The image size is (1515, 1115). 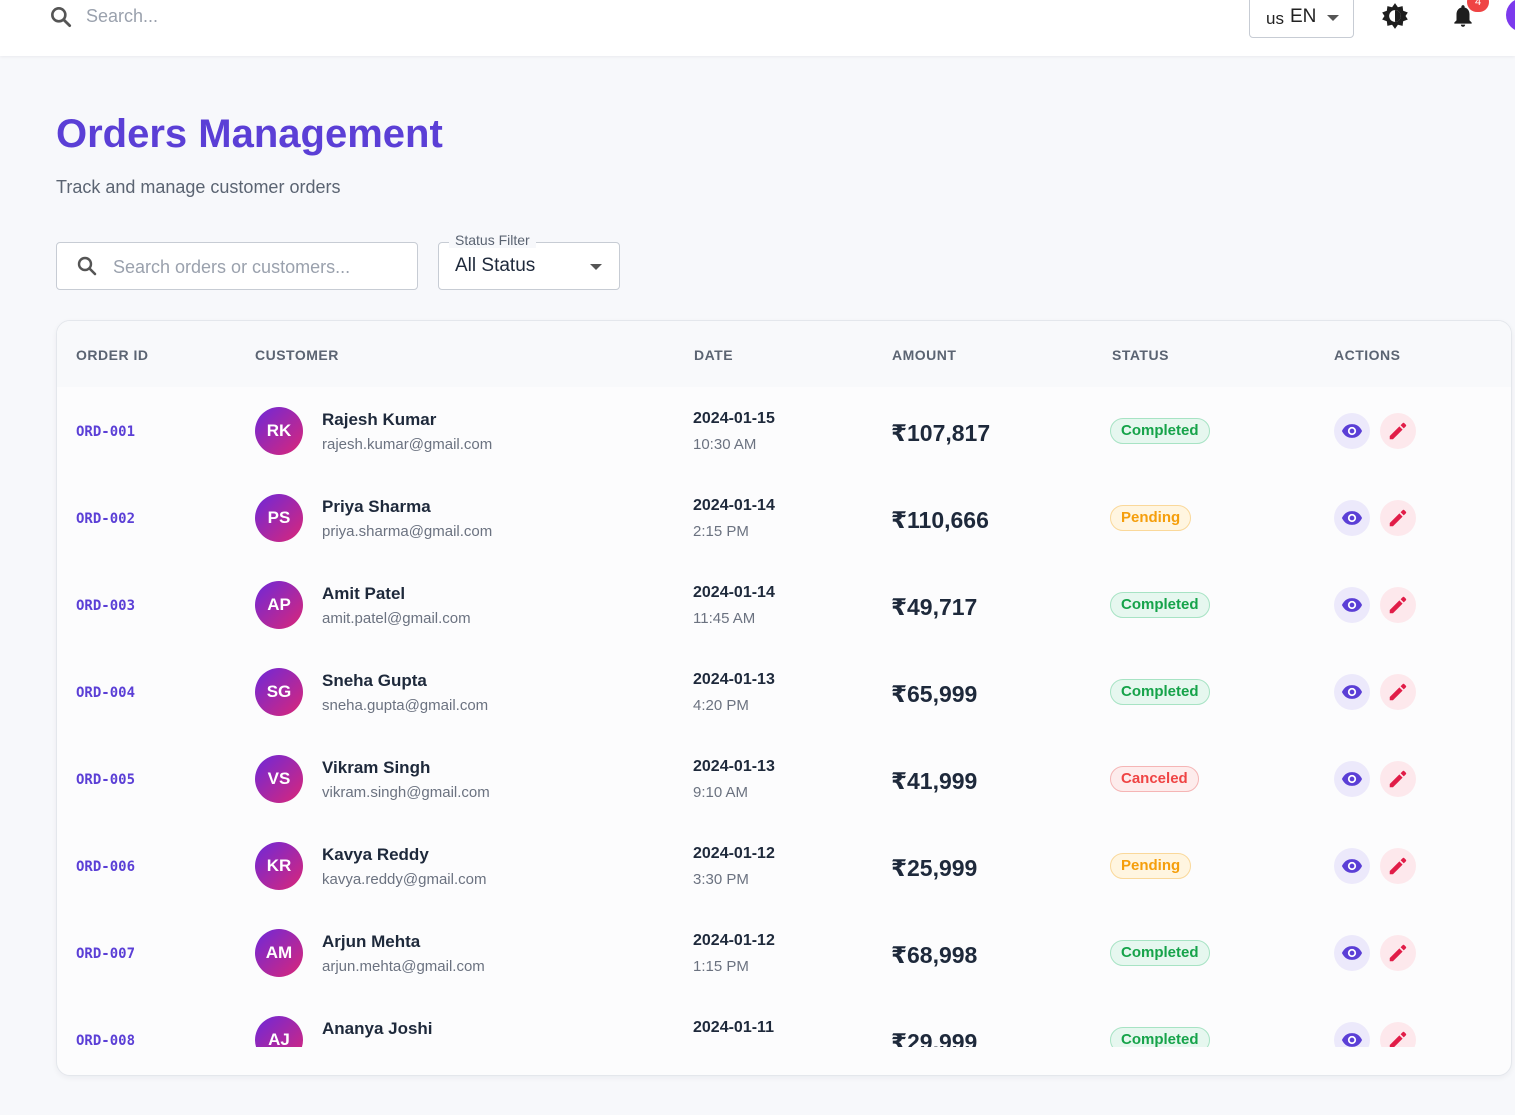 What do you see at coordinates (379, 419) in the screenshot?
I see `customer-name: Rajesh Kumar` at bounding box center [379, 419].